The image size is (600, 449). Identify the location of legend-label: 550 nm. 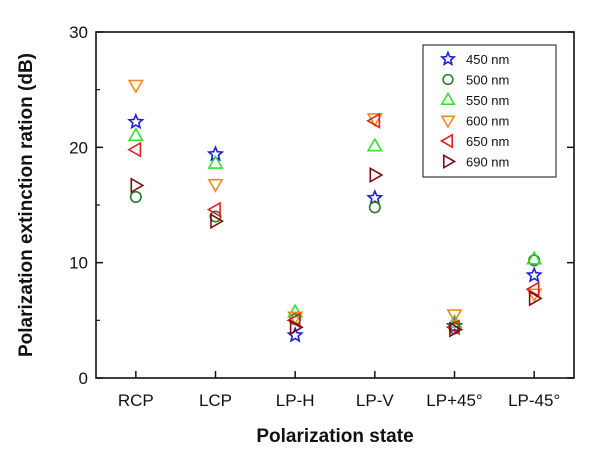
(487, 100).